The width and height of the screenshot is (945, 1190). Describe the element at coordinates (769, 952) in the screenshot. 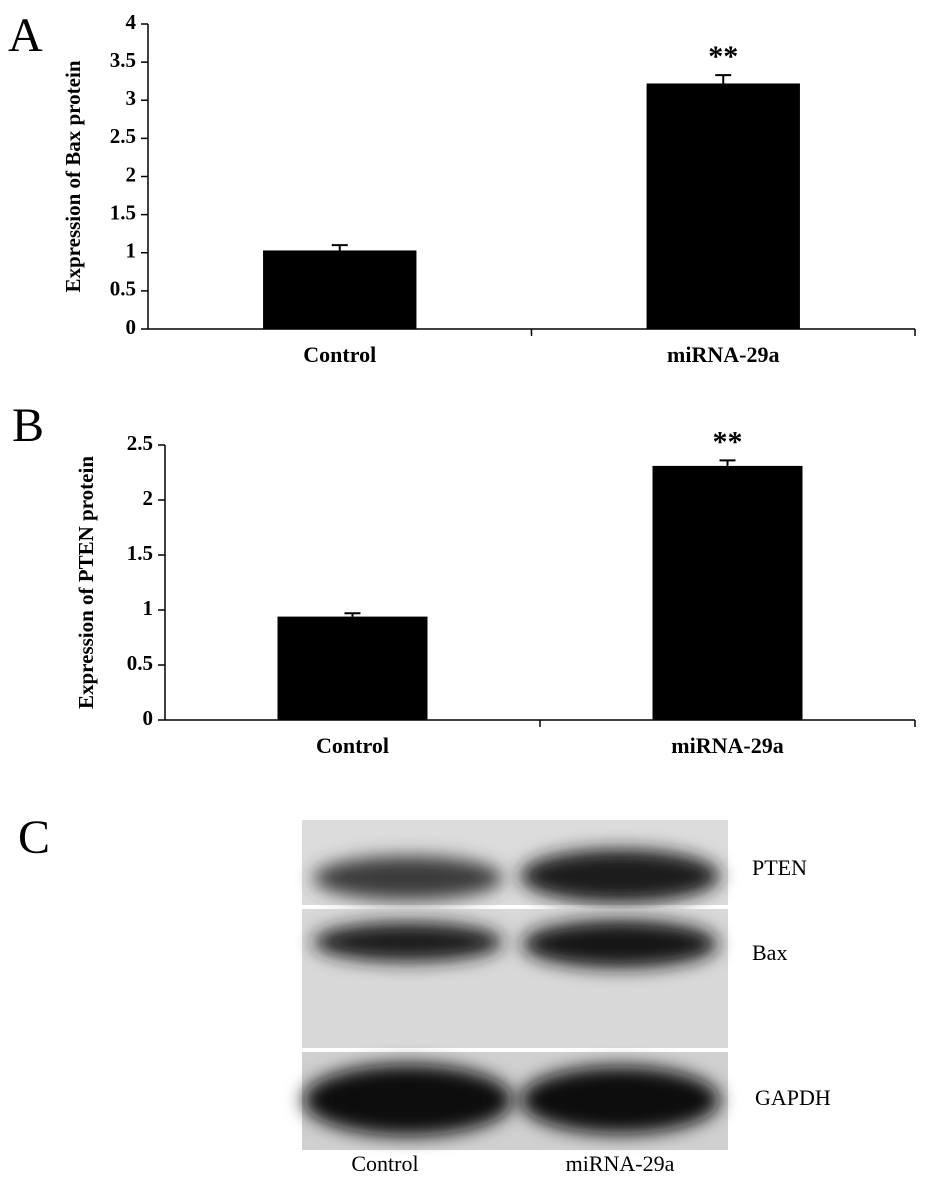

I see `protein-label: Bax` at that location.